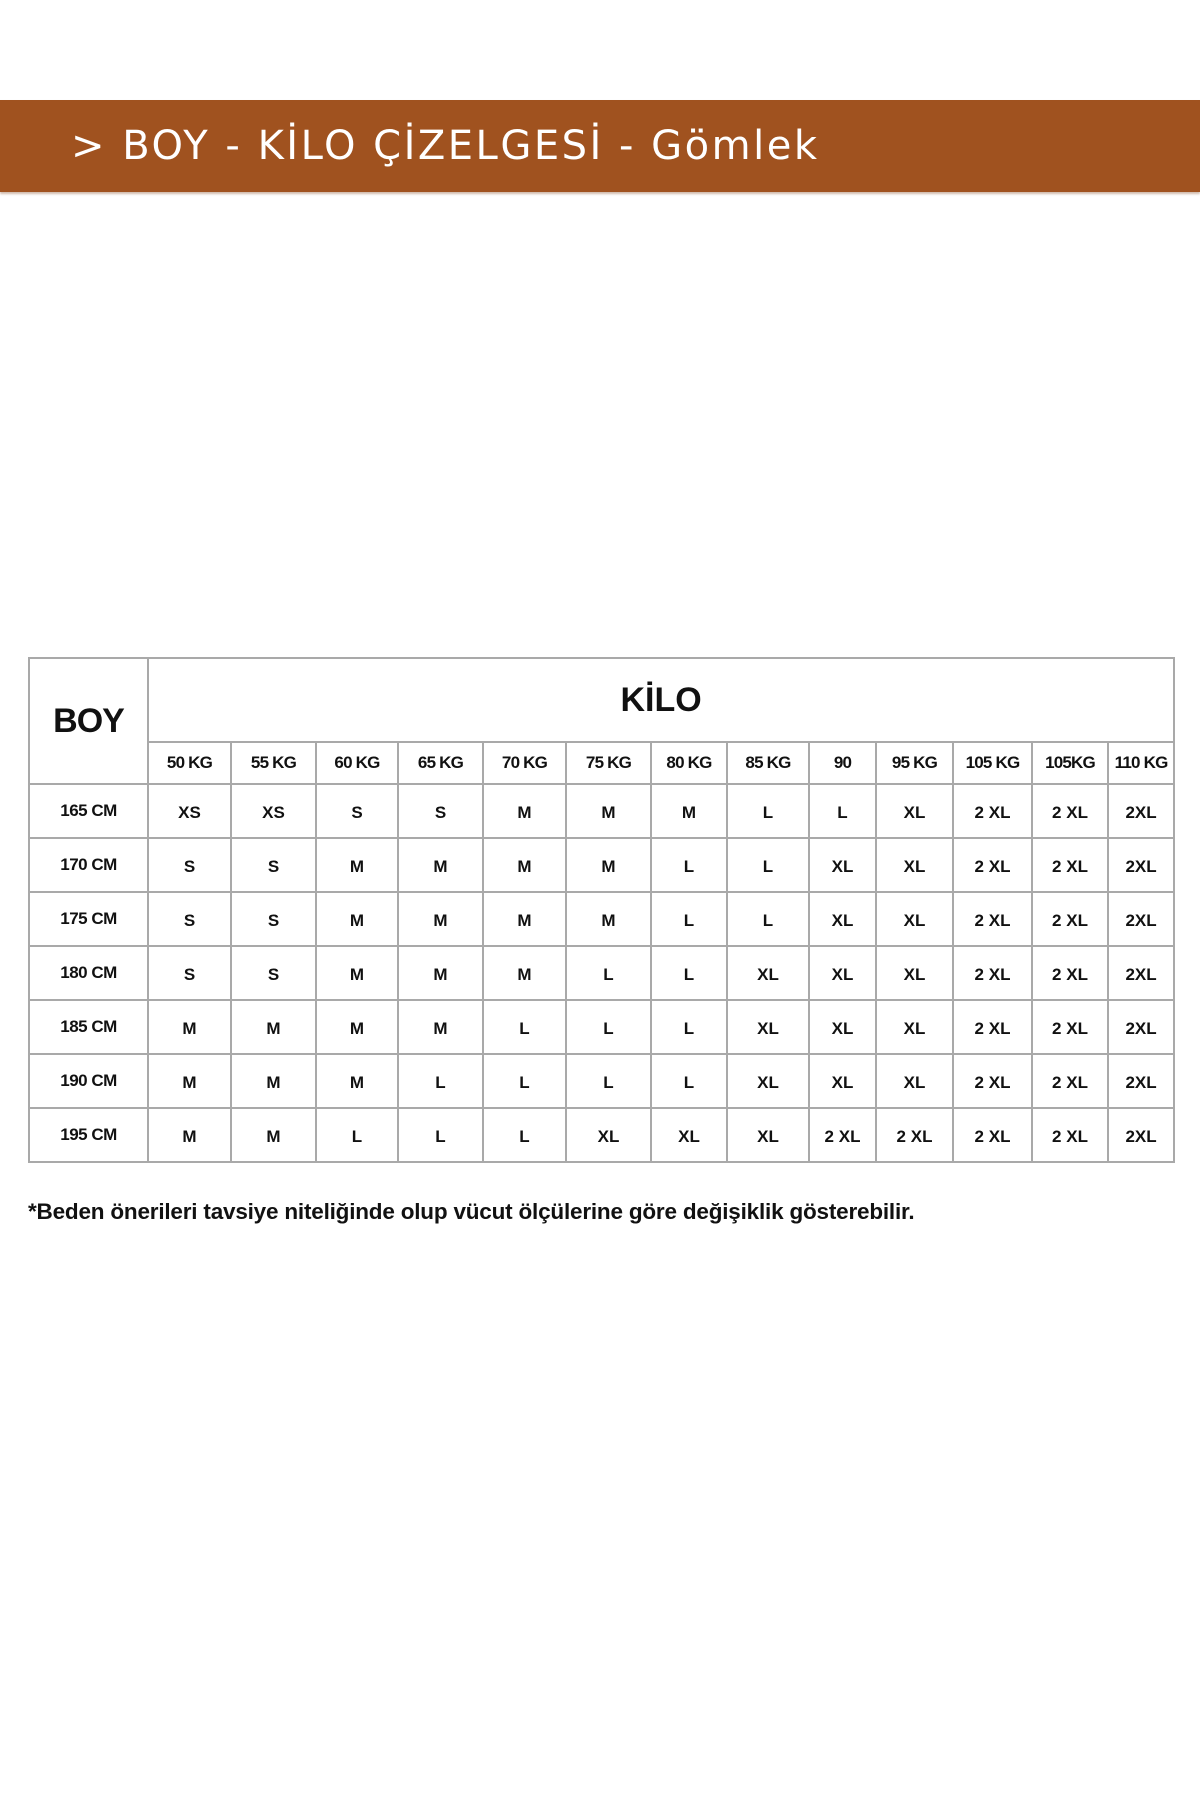 The height and width of the screenshot is (1800, 1200). What do you see at coordinates (88, 811) in the screenshot?
I see `height-label: 165 CM` at bounding box center [88, 811].